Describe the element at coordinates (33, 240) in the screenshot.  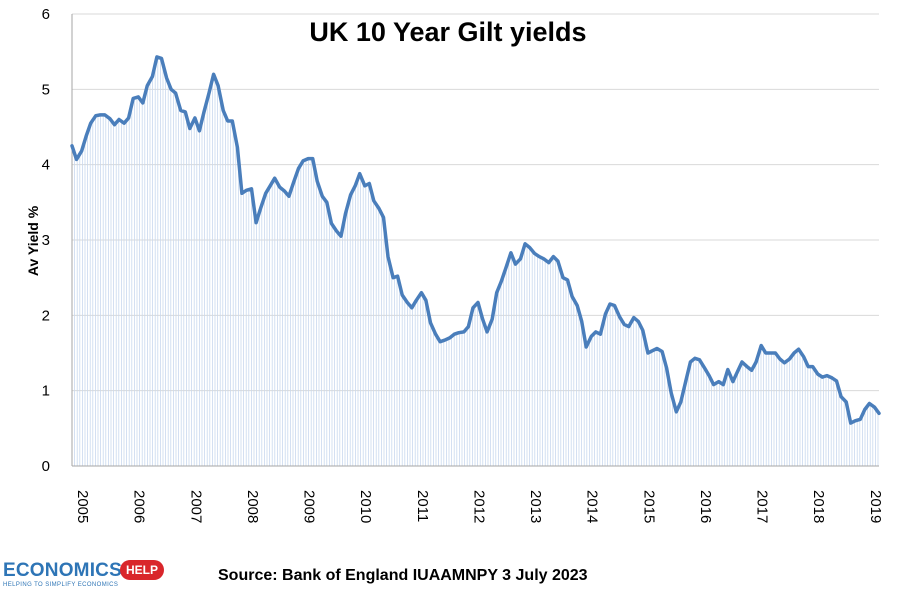
I see `y-axis-label: Av Yield %` at that location.